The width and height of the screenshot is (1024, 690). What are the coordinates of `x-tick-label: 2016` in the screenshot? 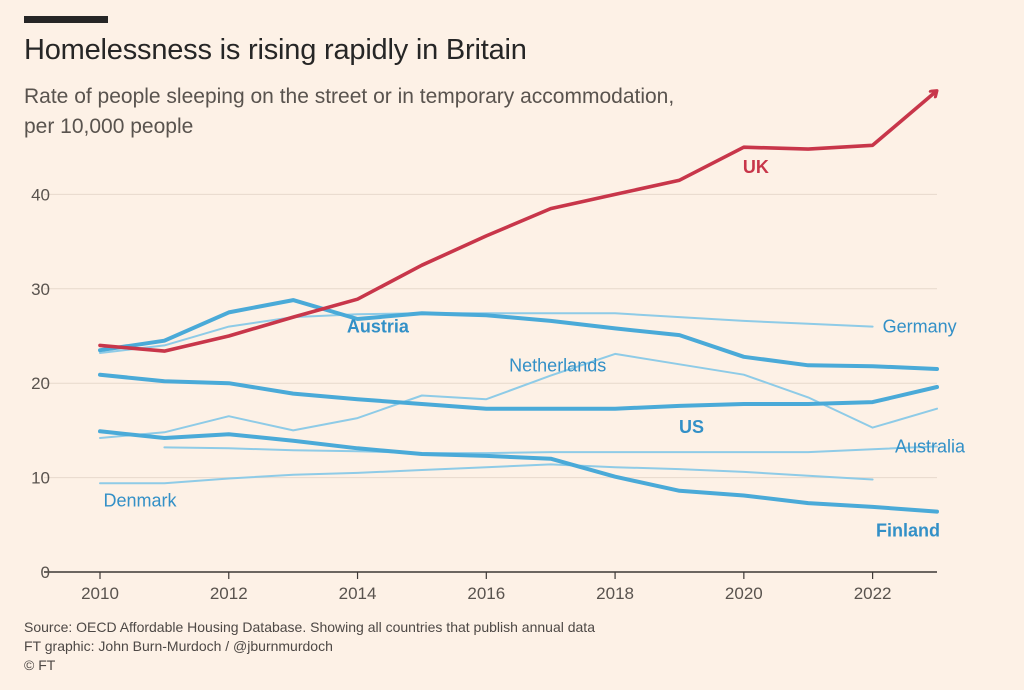 It's located at (486, 593).